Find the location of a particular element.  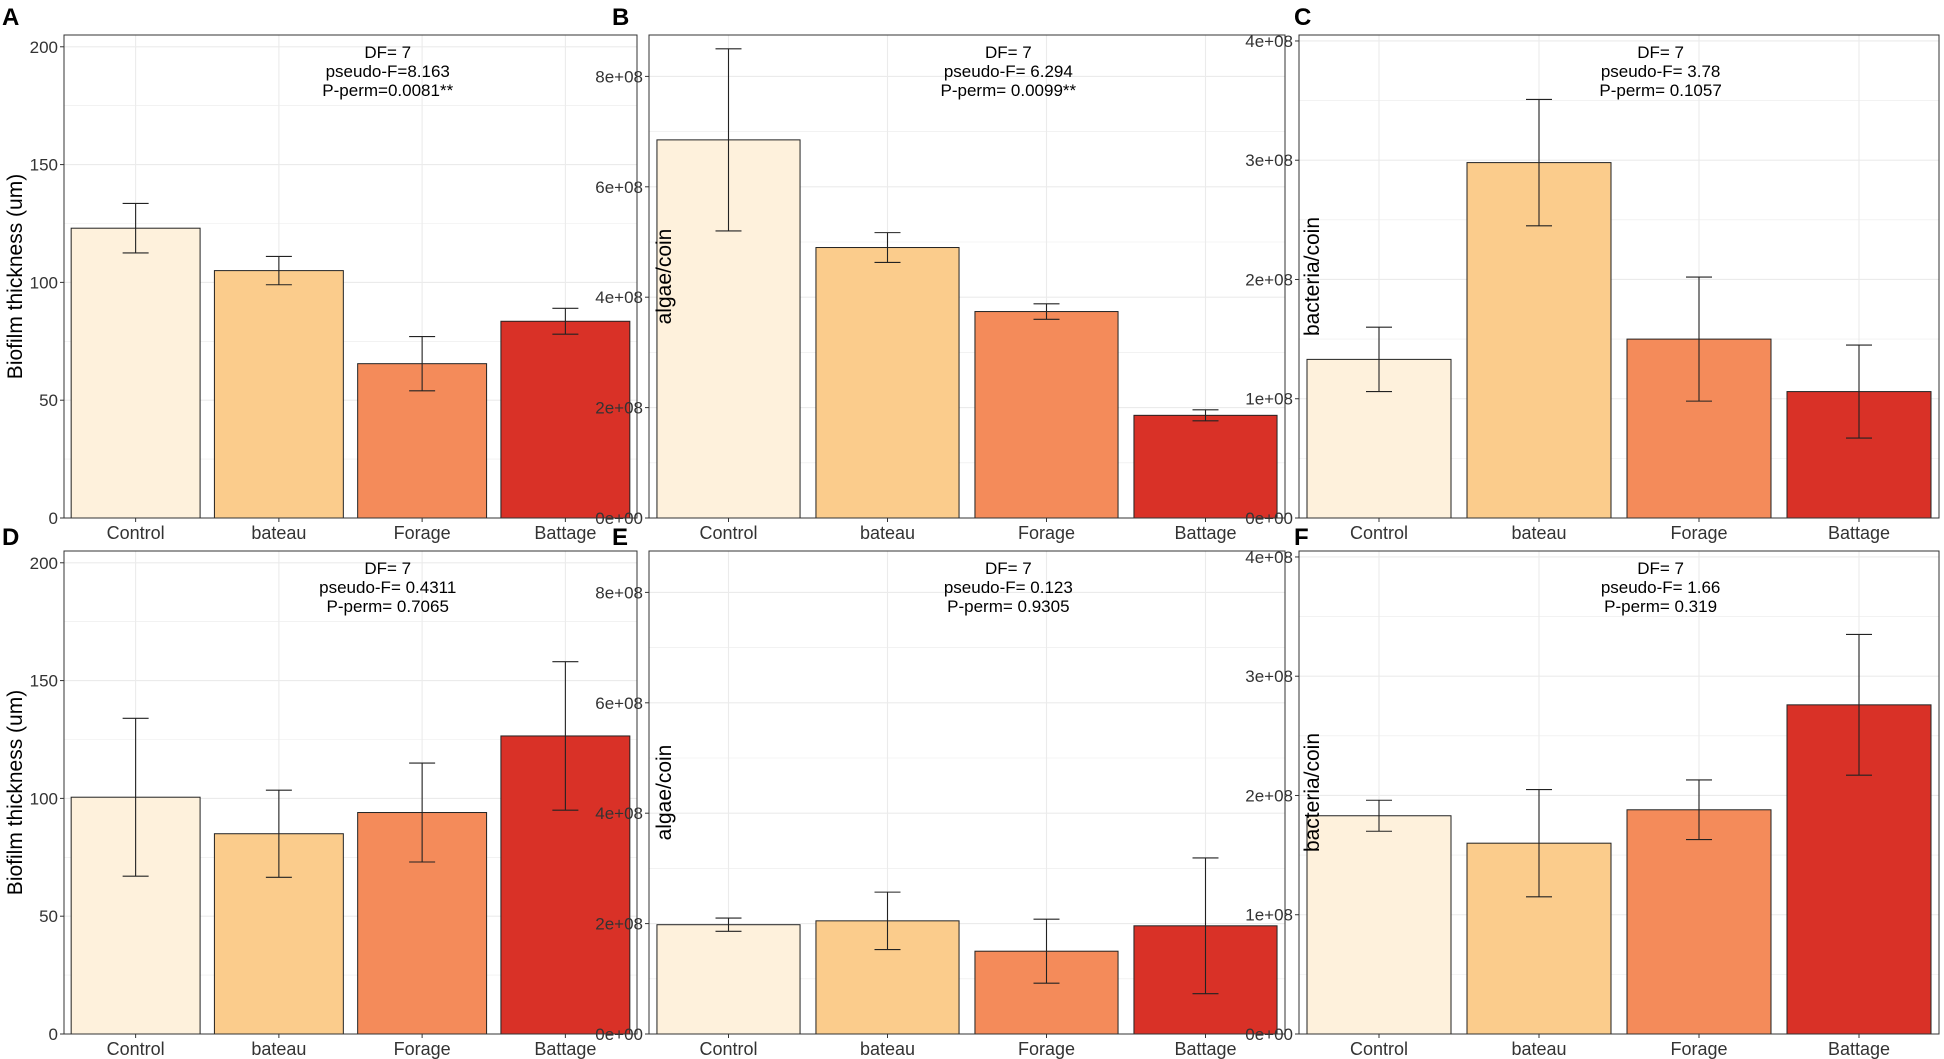

stats-annotation-line: pseudo-F= 6.294 is located at coordinates (1008, 71).